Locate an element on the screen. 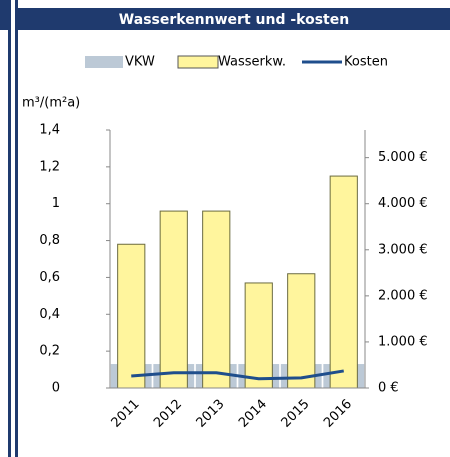 Image resolution: width=450 pixels, height=457 pixels. y2-tick-label: 4.000 € is located at coordinates (403, 203).